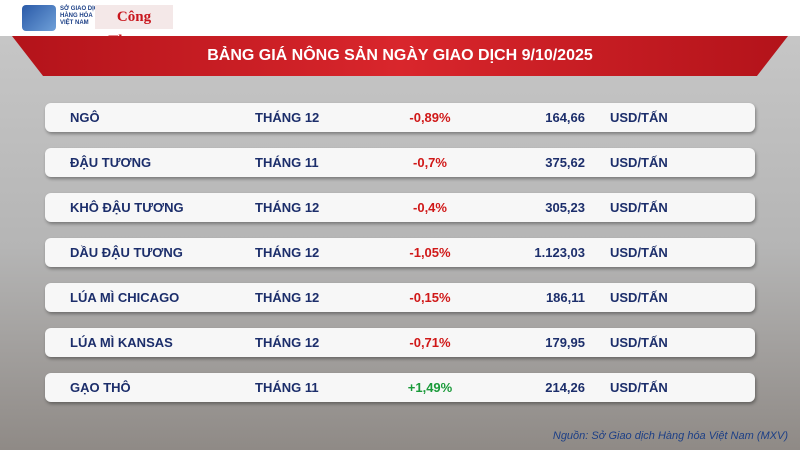  Describe the element at coordinates (126, 252) in the screenshot. I see `commodity: DẦU ĐẬU TƯƠNG` at that location.